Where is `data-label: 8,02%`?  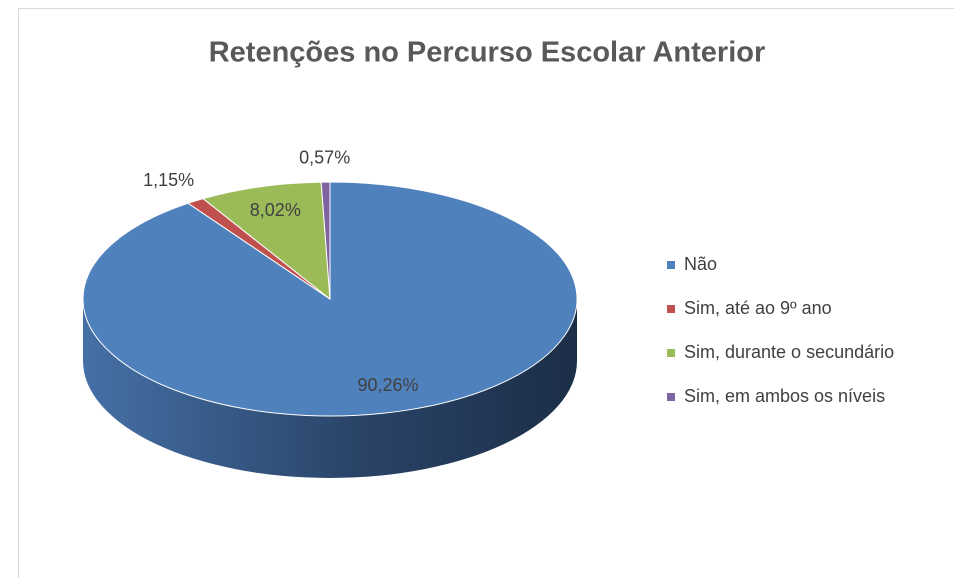 data-label: 8,02% is located at coordinates (275, 210).